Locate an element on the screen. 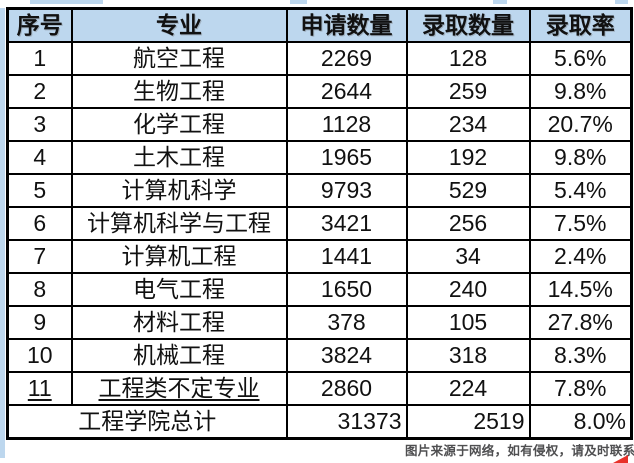  applied-cell: 378 is located at coordinates (346, 322).